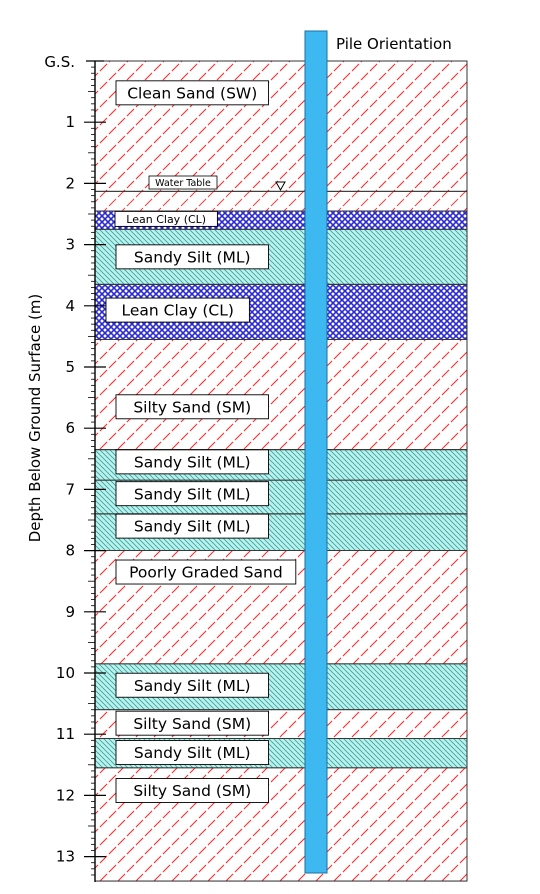 This screenshot has height=894, width=540. I want to click on axis-tick-label: 7, so click(70, 489).